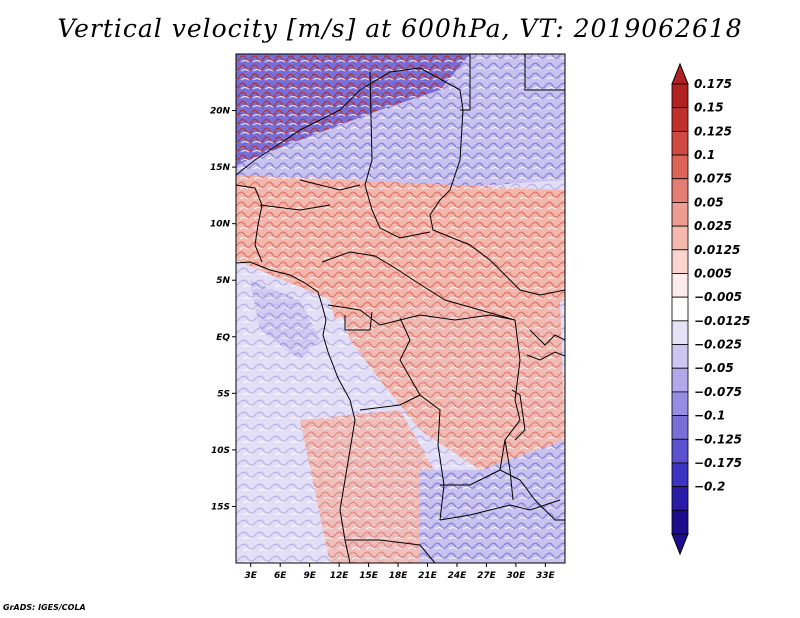 The width and height of the screenshot is (800, 618). I want to click on colorbar-label: −0.125, so click(718, 439).